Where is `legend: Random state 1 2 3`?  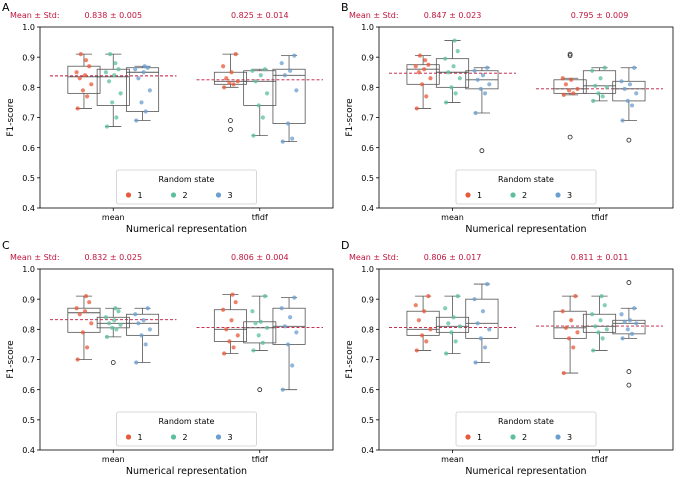 legend: Random state 1 2 3 is located at coordinates (186, 429).